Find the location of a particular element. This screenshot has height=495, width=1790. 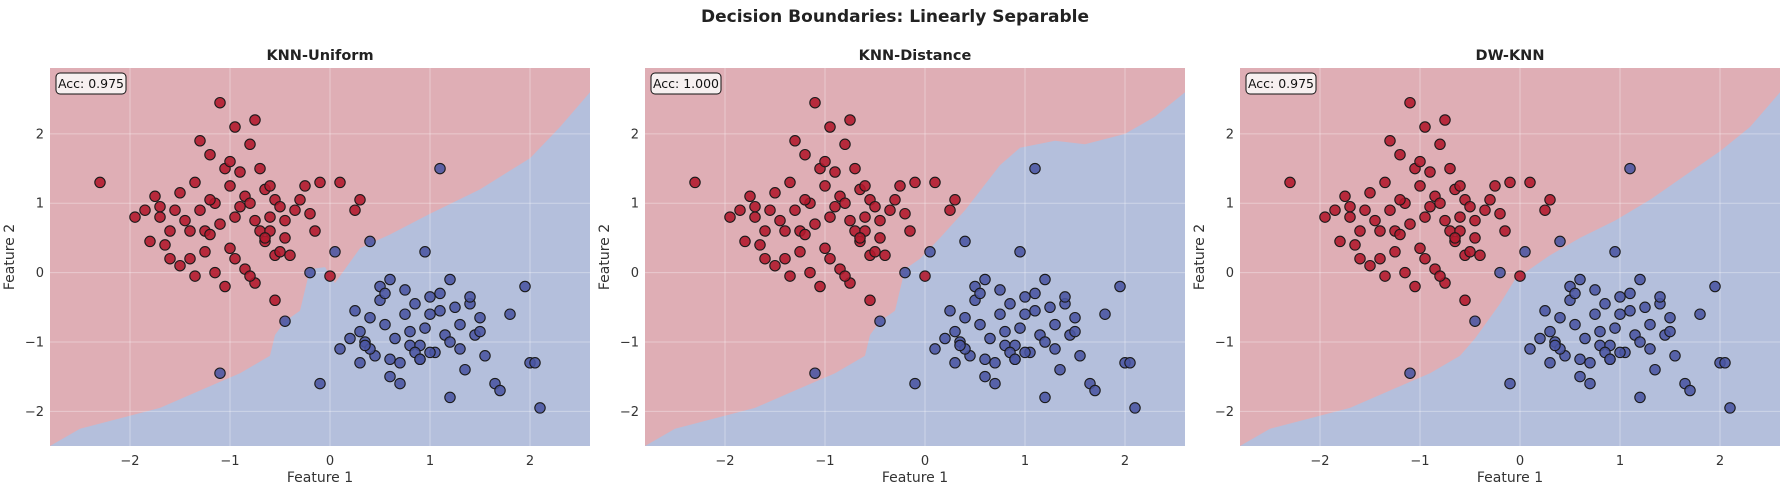

x-tick-label: −1 is located at coordinates (824, 461).